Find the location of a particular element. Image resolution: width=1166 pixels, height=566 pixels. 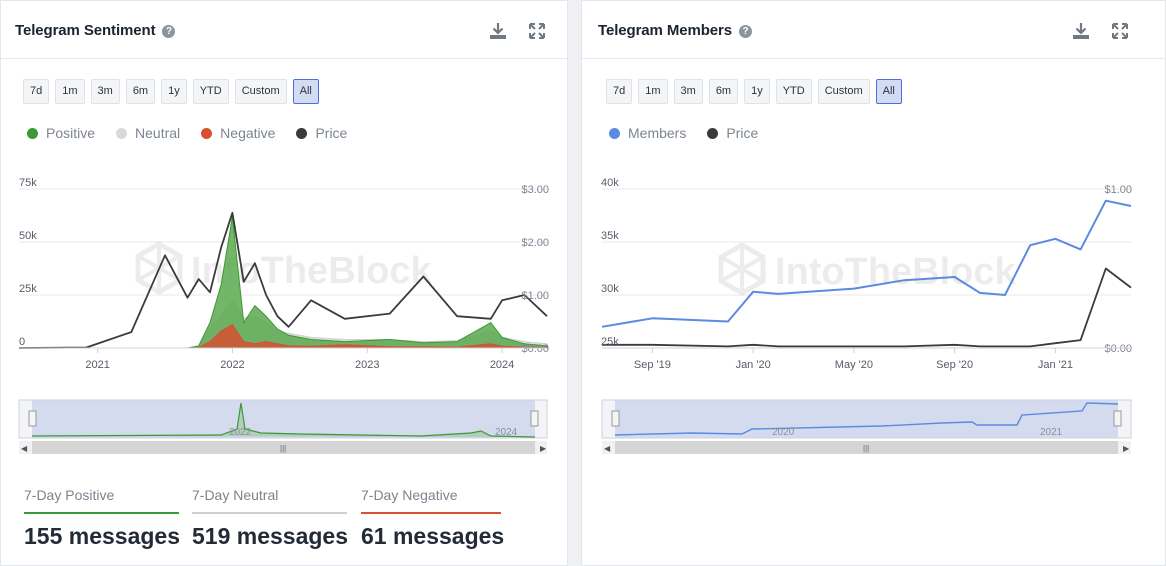

y-right-tick-label: $2.00 is located at coordinates (535, 243).